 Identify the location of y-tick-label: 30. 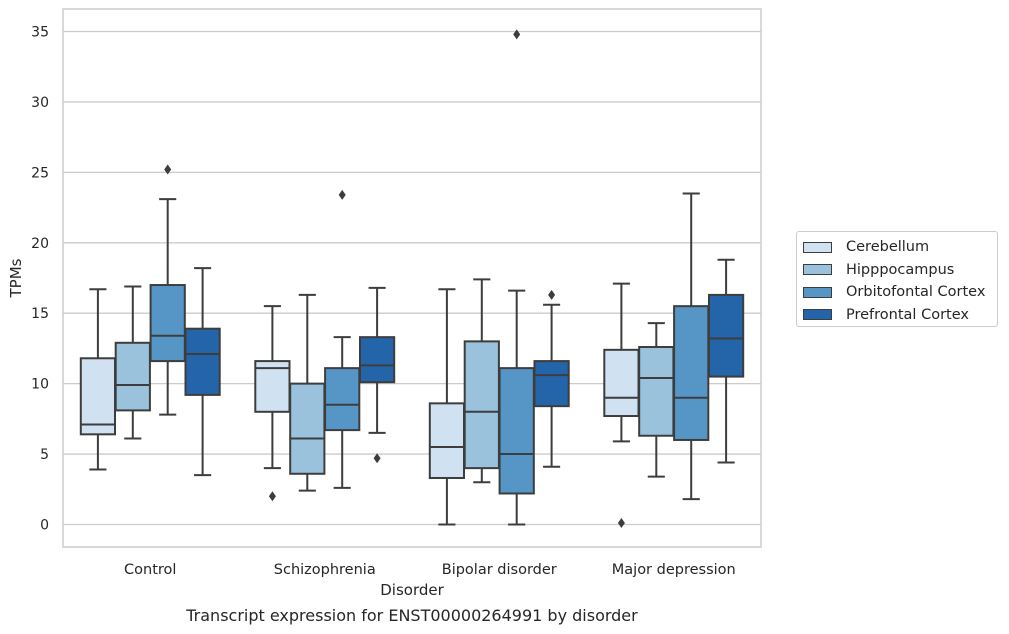
(40, 103).